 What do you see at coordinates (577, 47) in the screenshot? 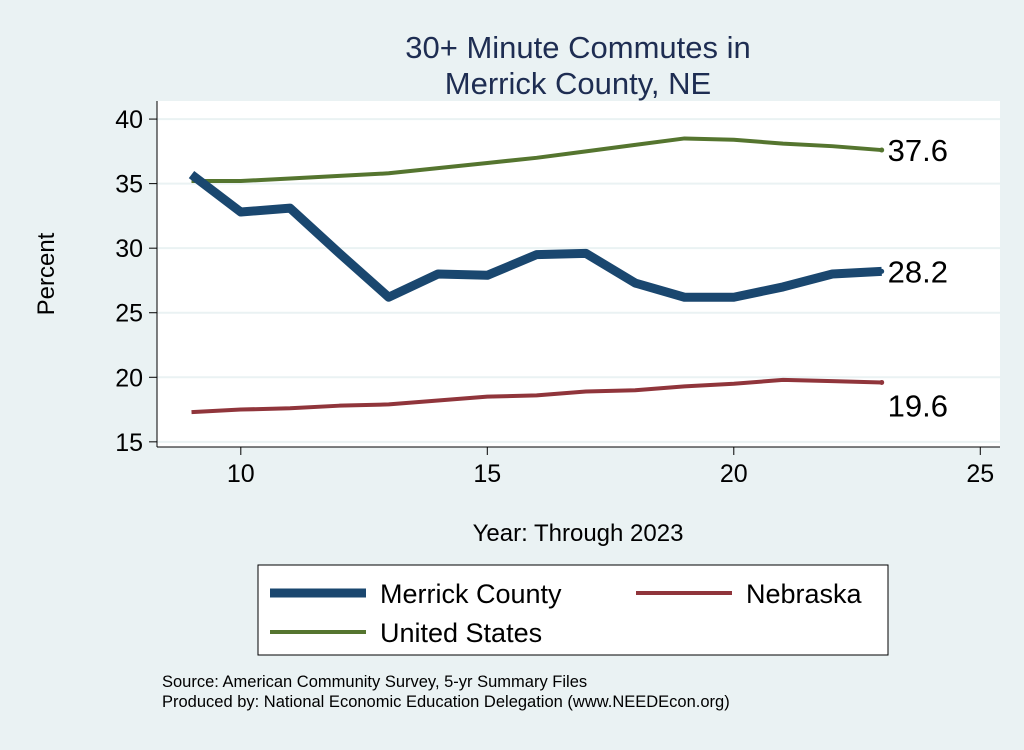
I see `chart-title-line1: 30+ Minute Commutes in` at bounding box center [577, 47].